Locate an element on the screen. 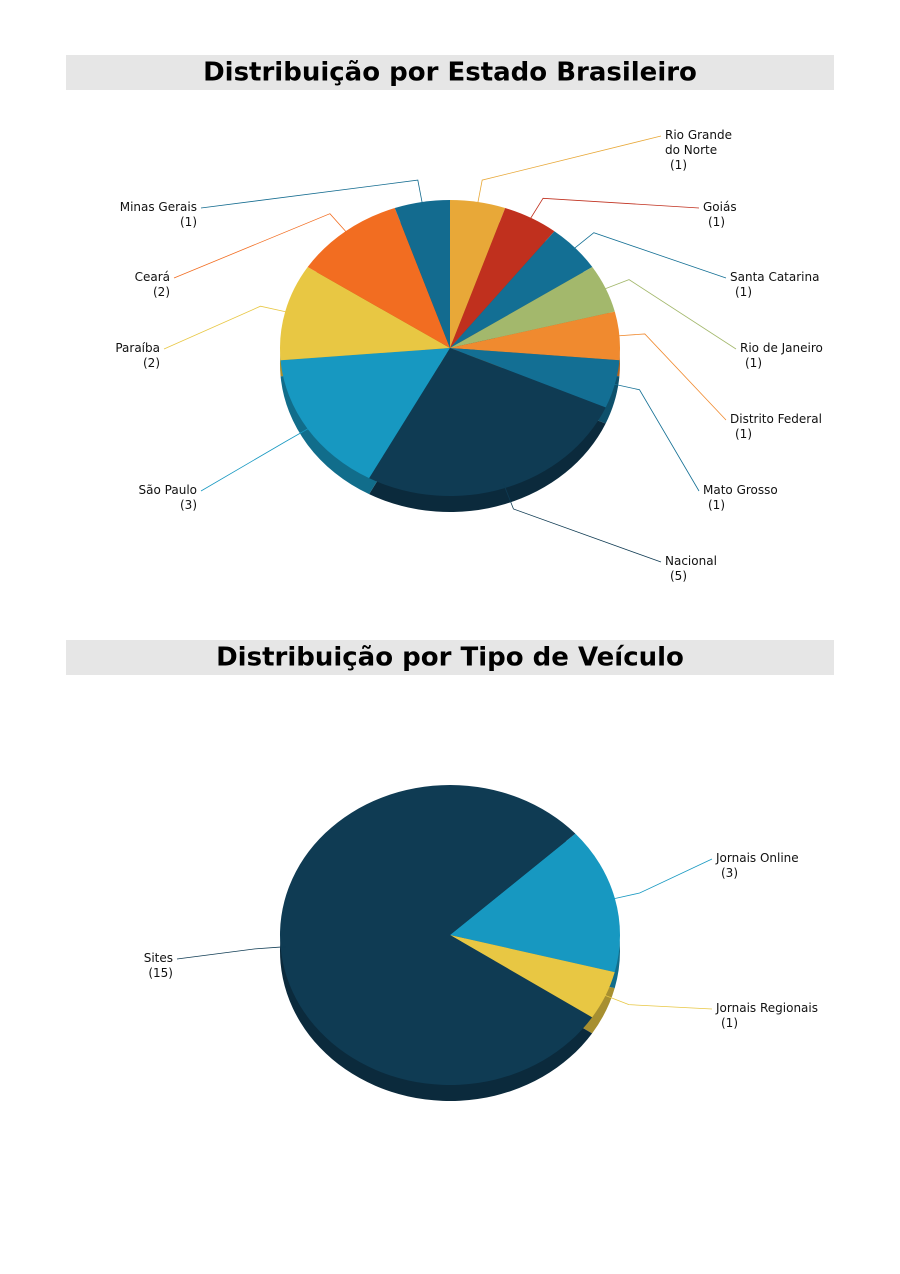 Image resolution: width=900 pixels, height=1274 pixels. slice-label: Rio Grande do Norte is located at coordinates (699, 142).